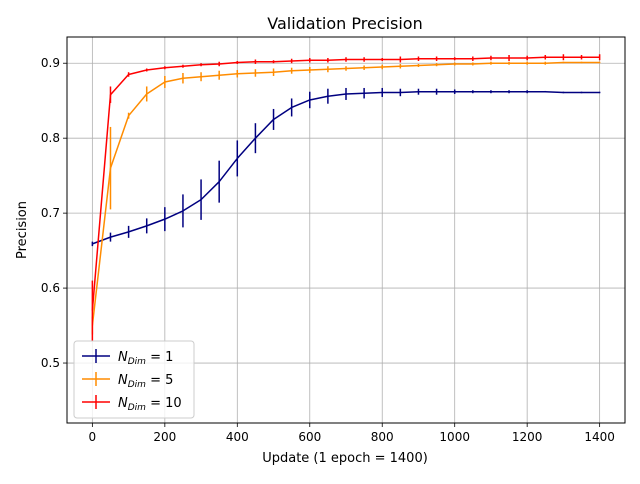 This screenshot has height=484, width=640. What do you see at coordinates (309, 437) in the screenshot?
I see `x-tick-label: 600` at bounding box center [309, 437].